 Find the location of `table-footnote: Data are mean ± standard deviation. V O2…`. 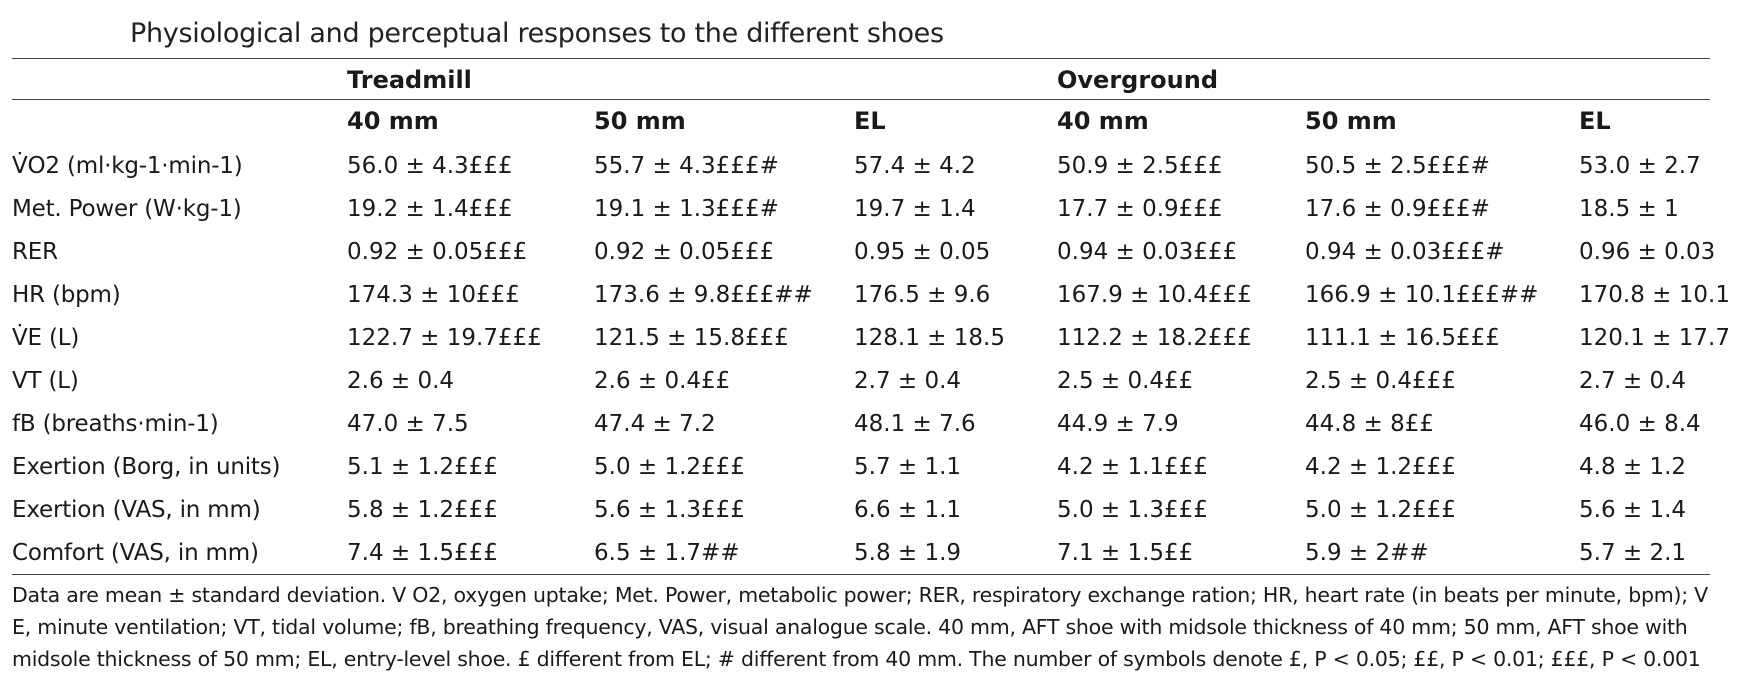

table-footnote: Data are mean ± standard deviation. V O2… is located at coordinates (860, 627).